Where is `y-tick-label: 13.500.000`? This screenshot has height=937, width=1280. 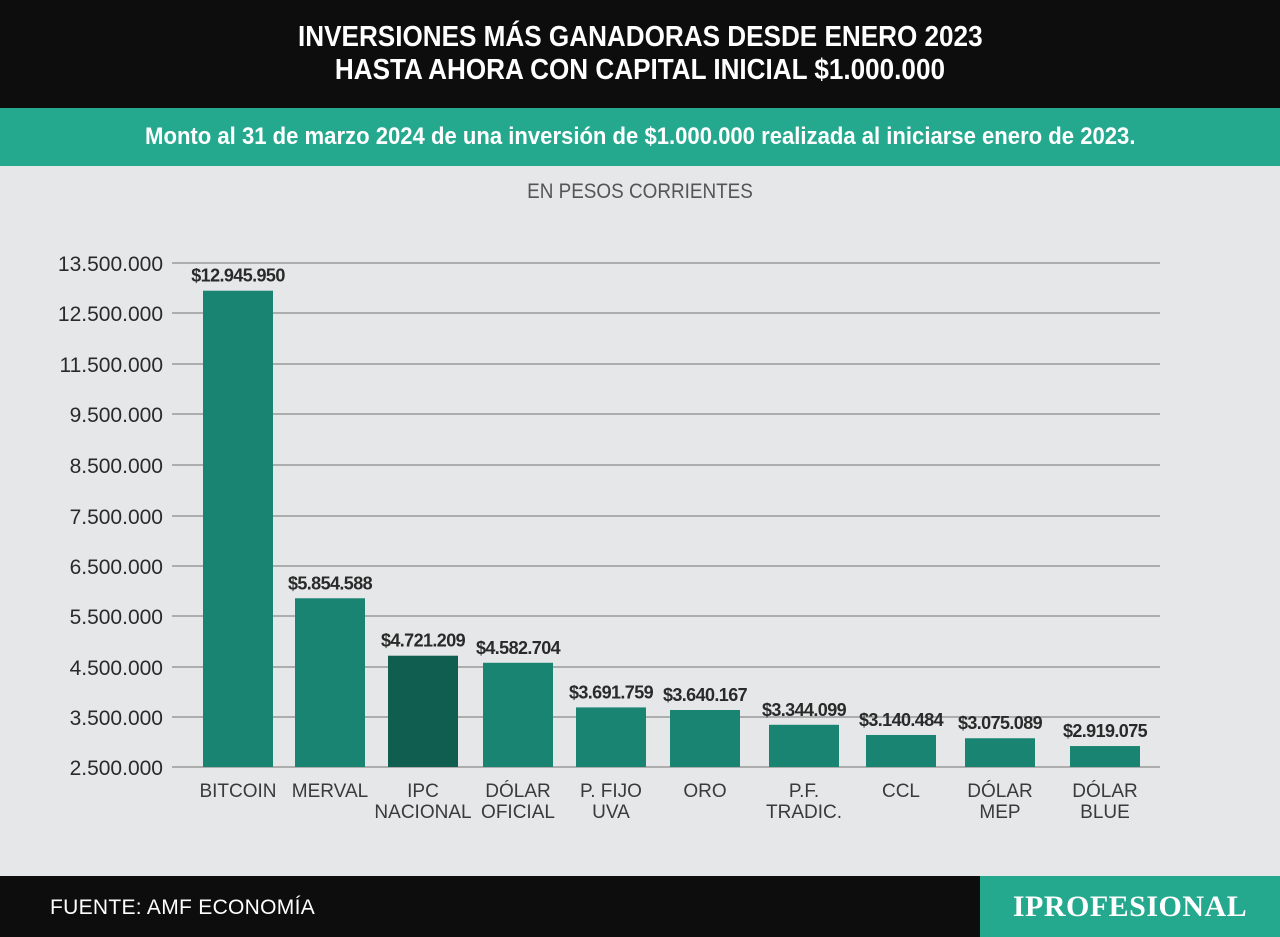
y-tick-label: 13.500.000 is located at coordinates (110, 264).